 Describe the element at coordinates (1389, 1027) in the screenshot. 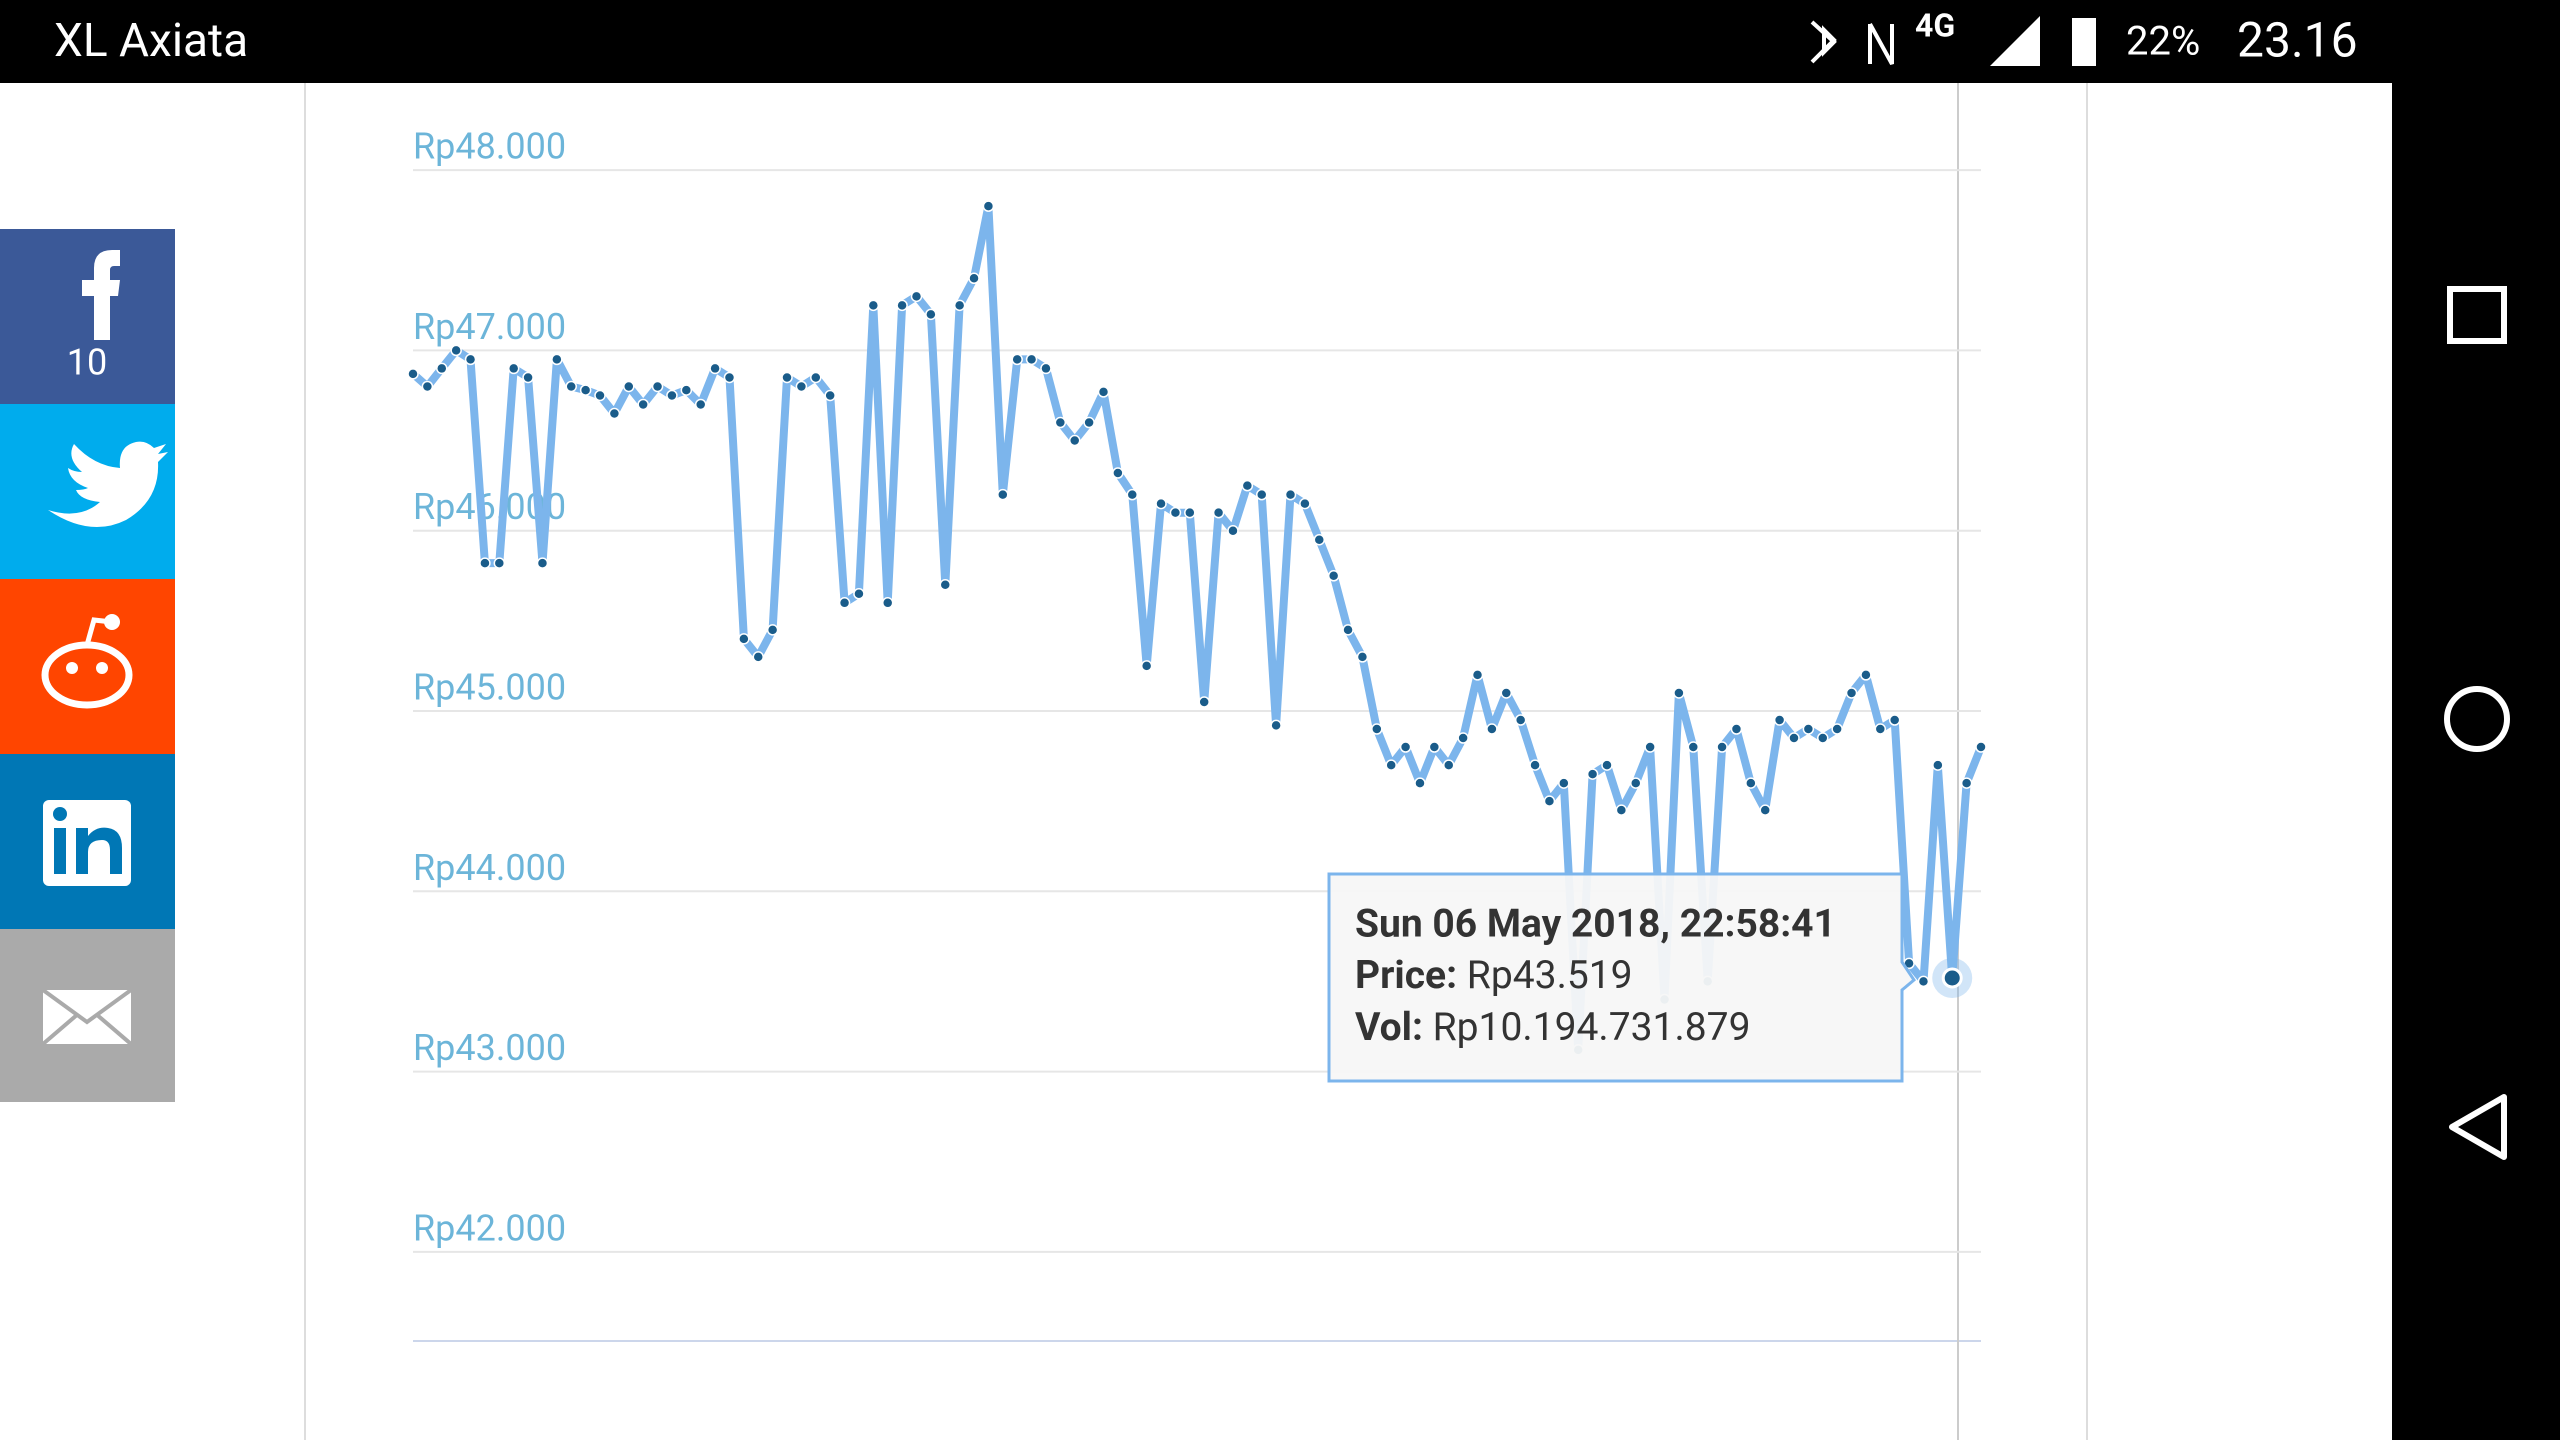

I see `vol-label: Vol:` at that location.